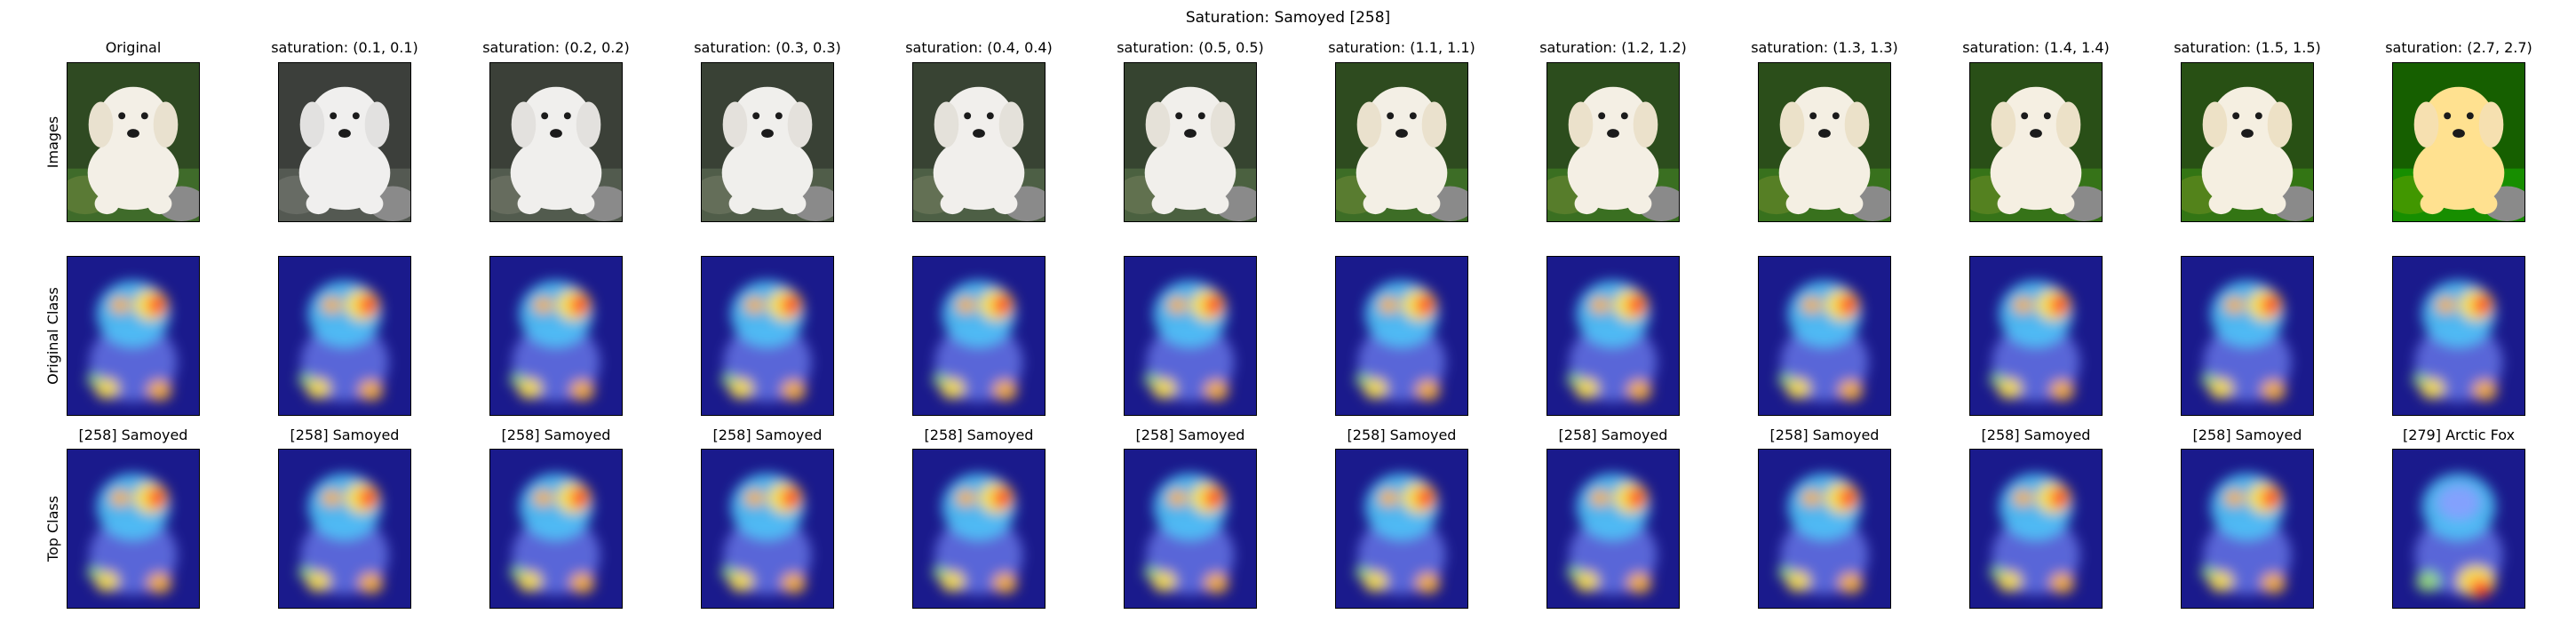 This screenshot has height=622, width=2576. What do you see at coordinates (52, 528) in the screenshot?
I see `row-label: Top Class` at bounding box center [52, 528].